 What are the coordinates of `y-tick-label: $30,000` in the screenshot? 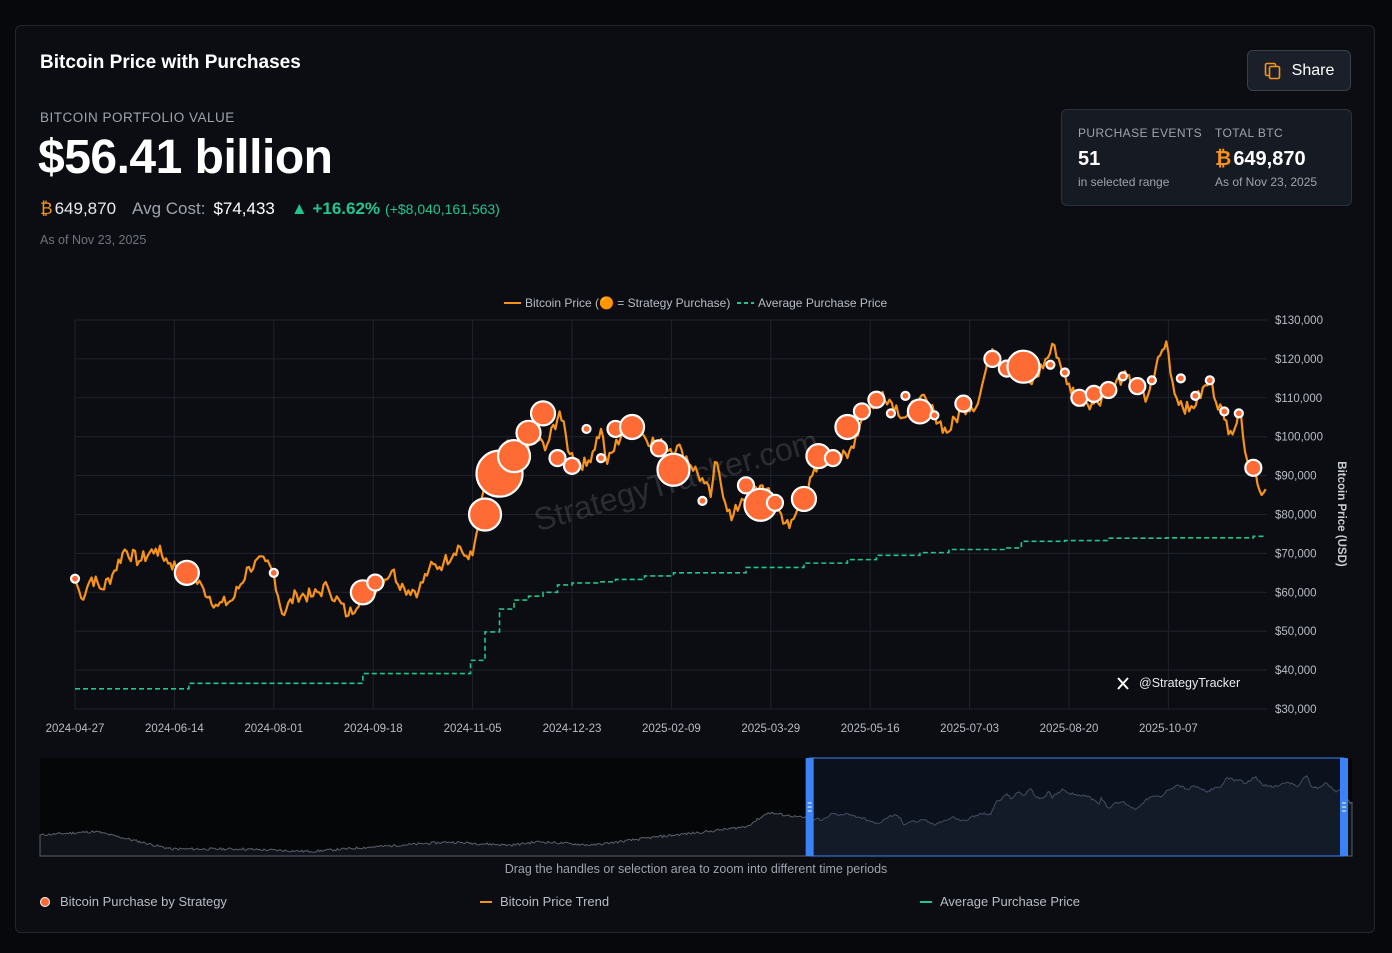 It's located at (1296, 710).